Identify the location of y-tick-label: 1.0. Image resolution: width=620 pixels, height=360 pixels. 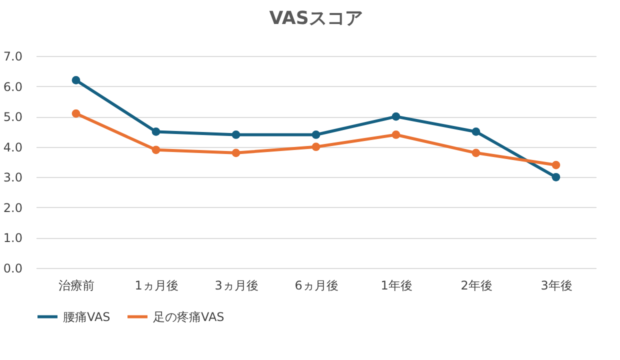
(12, 238).